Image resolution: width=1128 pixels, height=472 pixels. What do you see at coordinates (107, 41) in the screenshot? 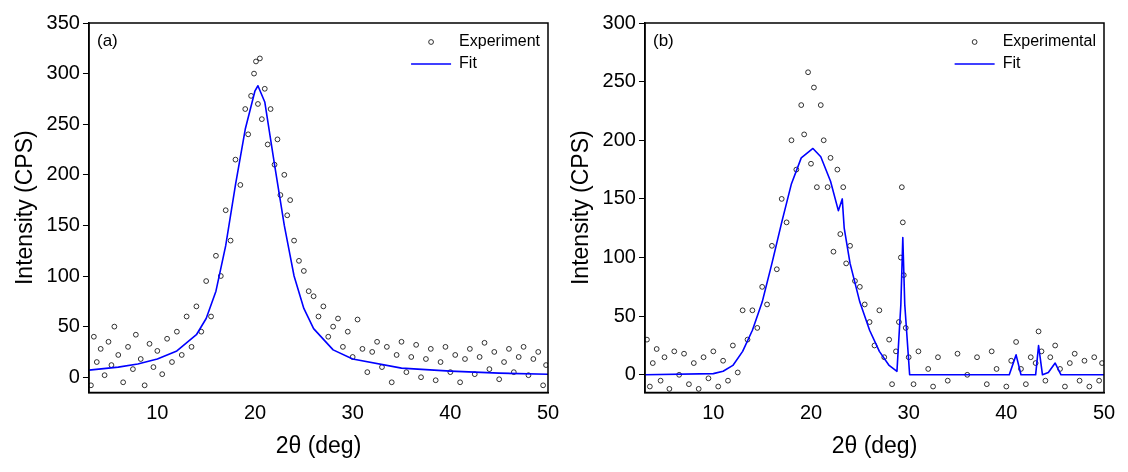
I see `annotation: (a)` at bounding box center [107, 41].